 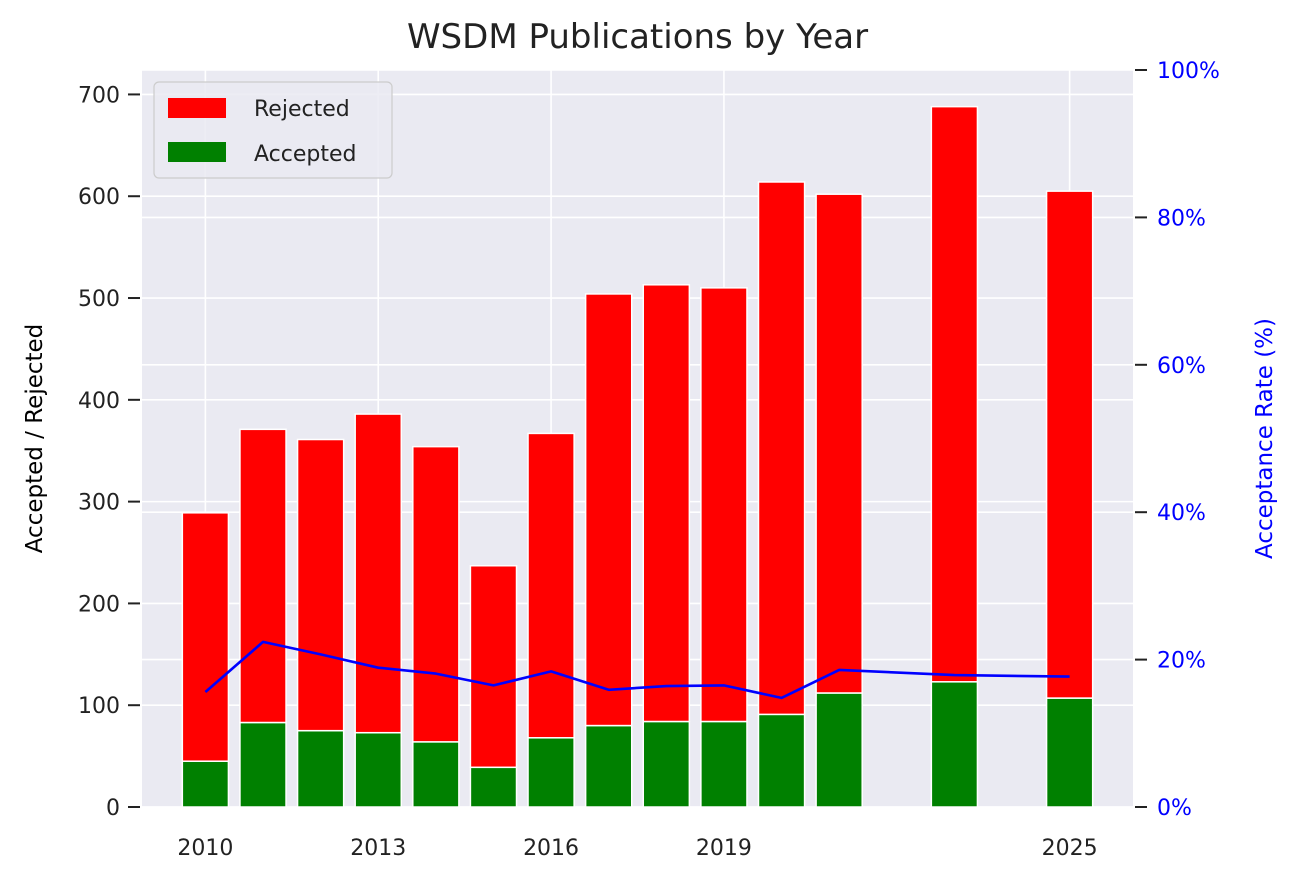 What do you see at coordinates (378, 848) in the screenshot?
I see `x-tick-label-2013: 2013` at bounding box center [378, 848].